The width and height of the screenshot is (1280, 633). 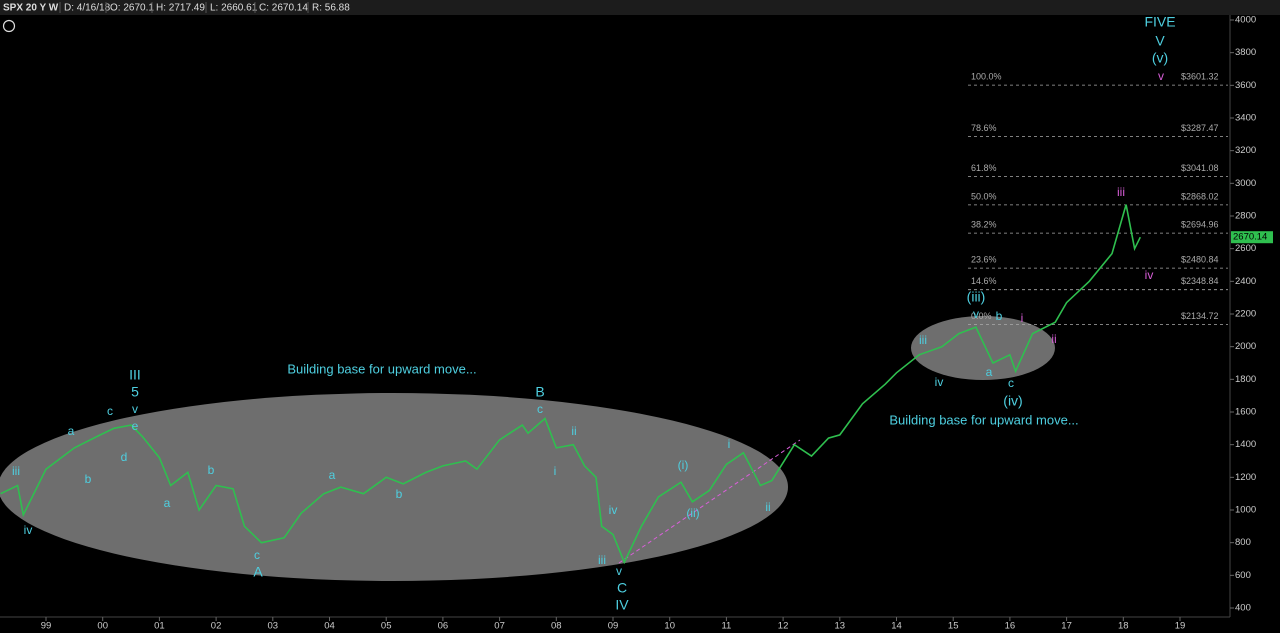 I want to click on y-tick-label: 2200, so click(x=1245, y=314).